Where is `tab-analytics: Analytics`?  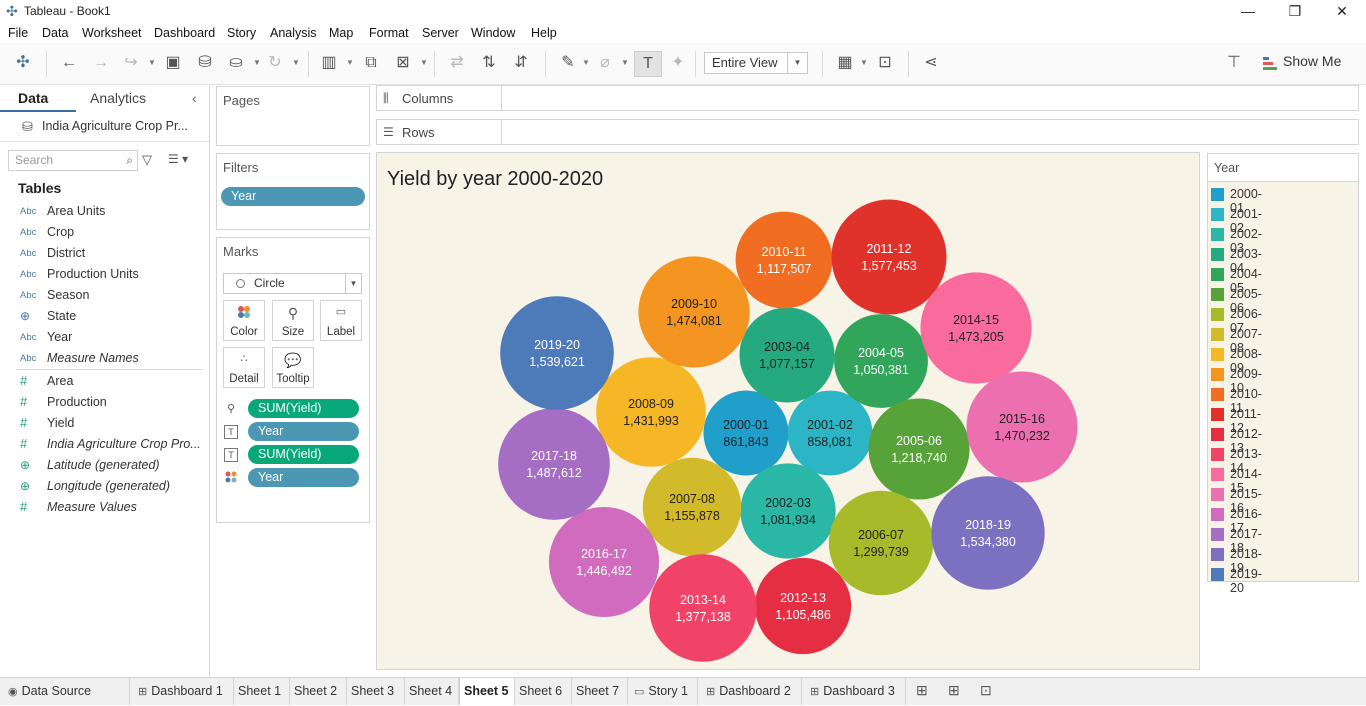
tab-analytics: Analytics is located at coordinates (118, 98).